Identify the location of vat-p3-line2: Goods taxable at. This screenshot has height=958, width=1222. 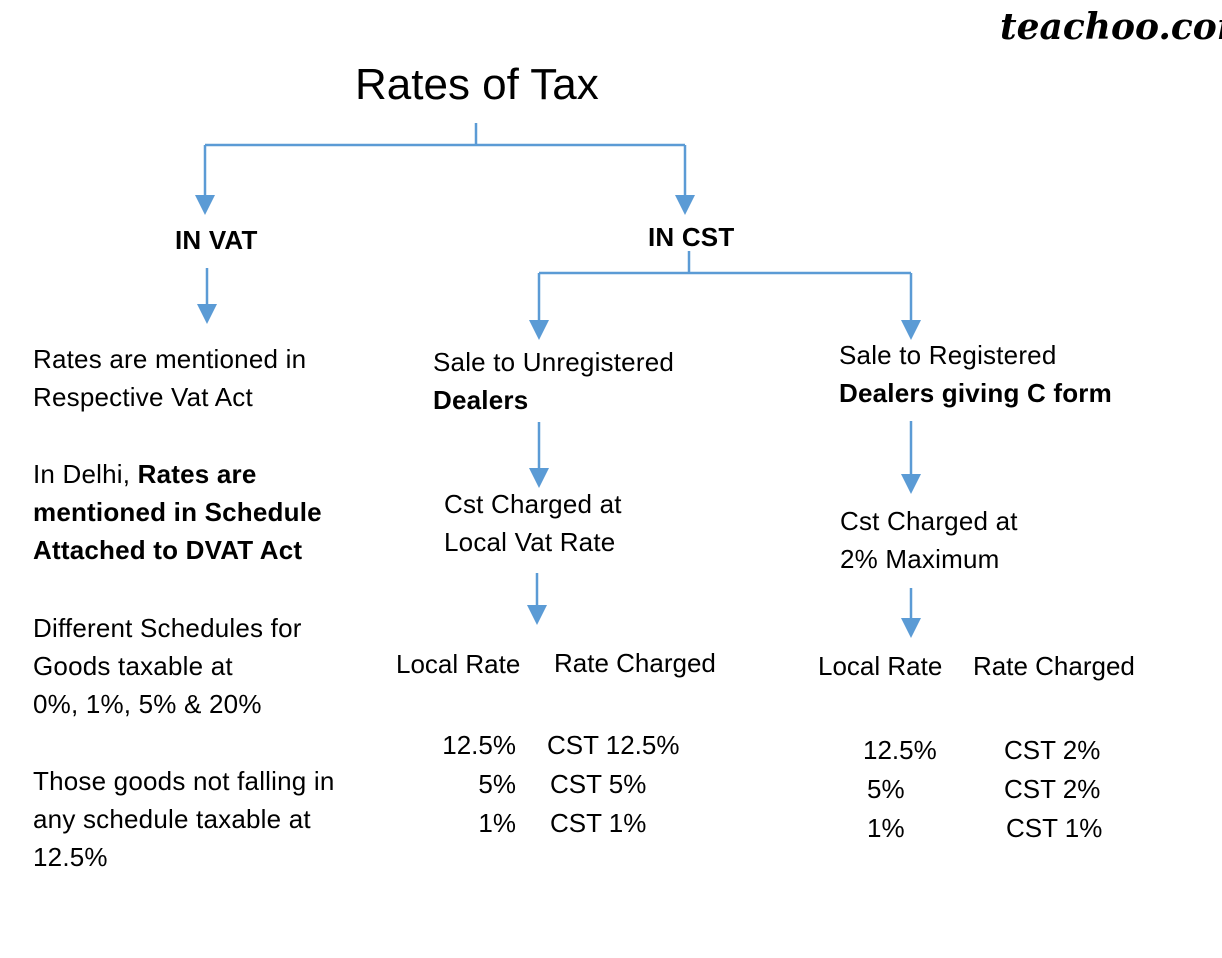
(133, 666).